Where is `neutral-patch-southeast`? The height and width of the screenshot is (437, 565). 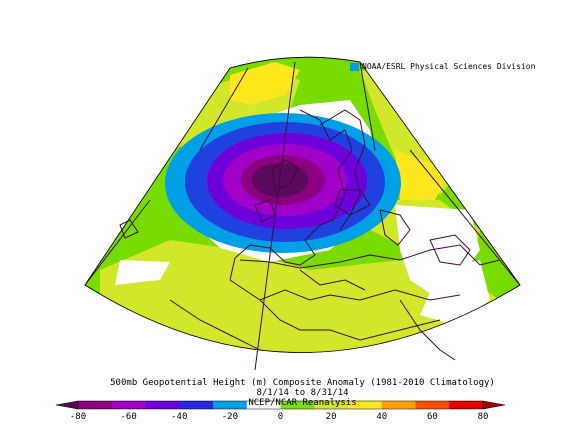 neutral-patch-southeast is located at coordinates (455, 292).